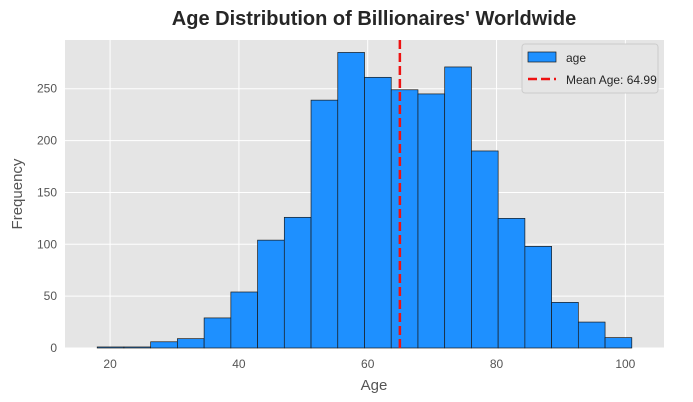  What do you see at coordinates (53, 348) in the screenshot?
I see `y-tick-label: 0` at bounding box center [53, 348].